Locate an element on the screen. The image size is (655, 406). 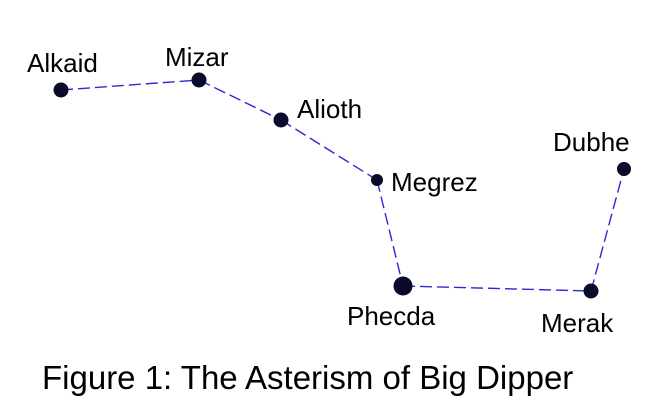
star-phecda is located at coordinates (403, 286).